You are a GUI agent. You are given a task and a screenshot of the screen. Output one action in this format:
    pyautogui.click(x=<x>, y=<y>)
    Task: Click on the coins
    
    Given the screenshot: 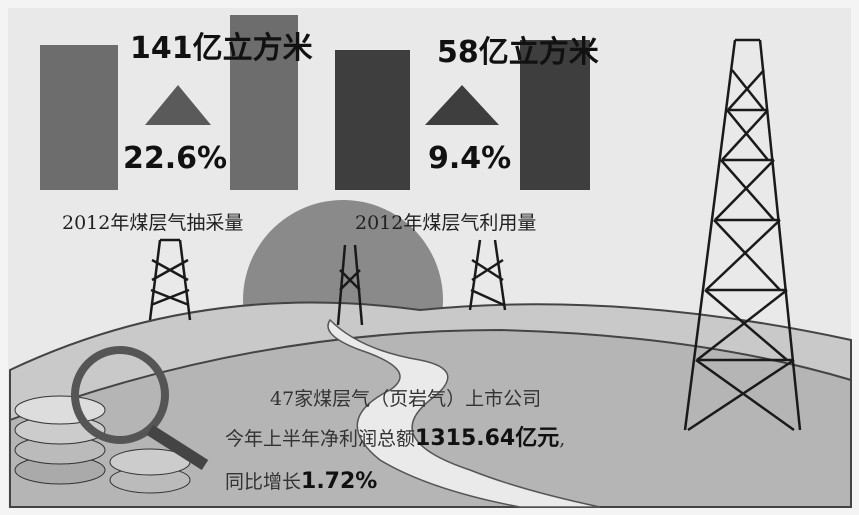 What is the action you would take?
    pyautogui.click(x=111, y=420)
    